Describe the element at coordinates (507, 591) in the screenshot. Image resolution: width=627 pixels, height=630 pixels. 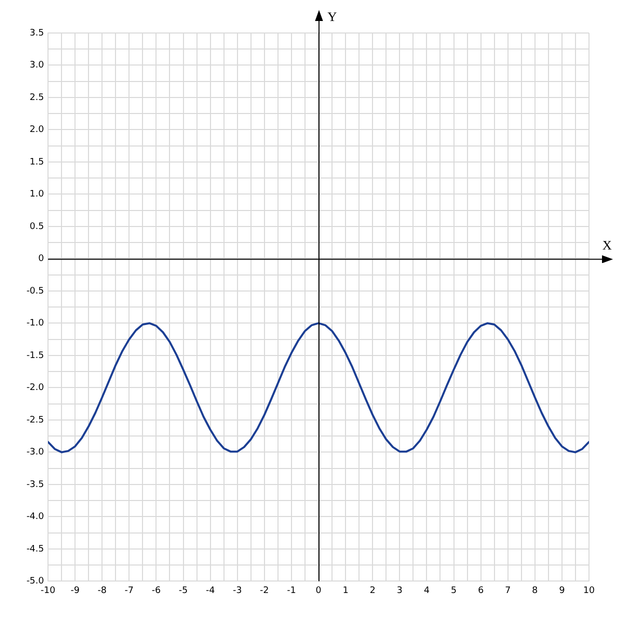
I see `x-tick-label: 7` at that location.